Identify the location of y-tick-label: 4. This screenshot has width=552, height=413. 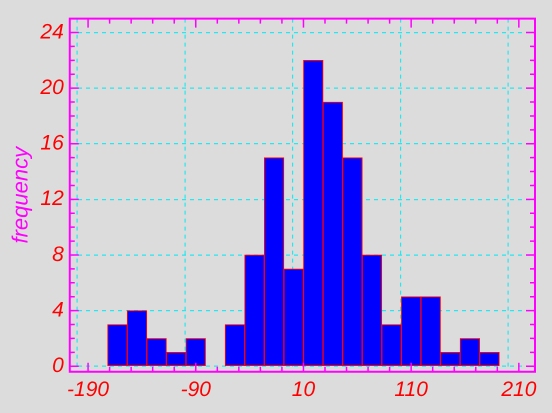
(58, 310).